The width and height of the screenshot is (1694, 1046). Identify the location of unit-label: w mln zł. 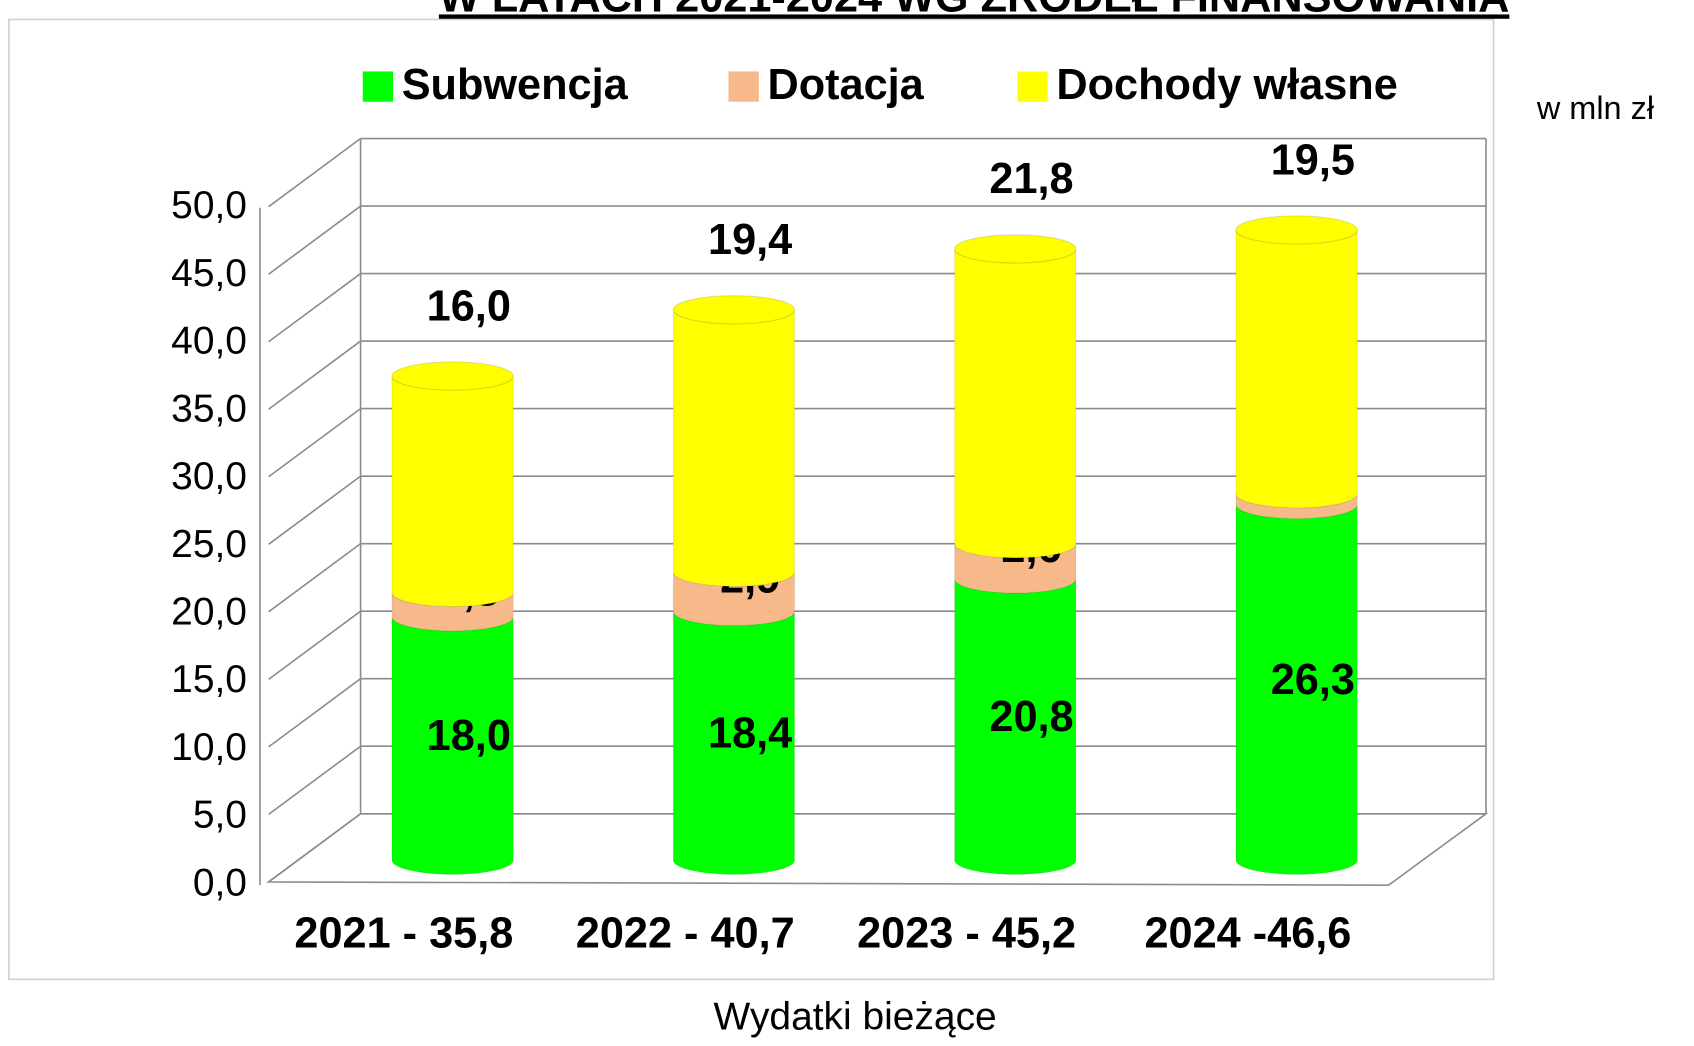
(1595, 108).